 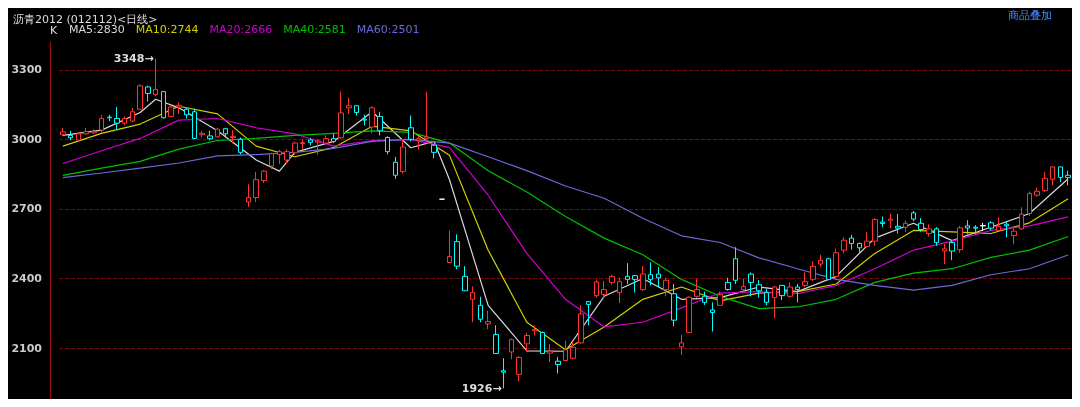 What do you see at coordinates (241, 29) in the screenshot?
I see `text: MA20:2666` at bounding box center [241, 29].